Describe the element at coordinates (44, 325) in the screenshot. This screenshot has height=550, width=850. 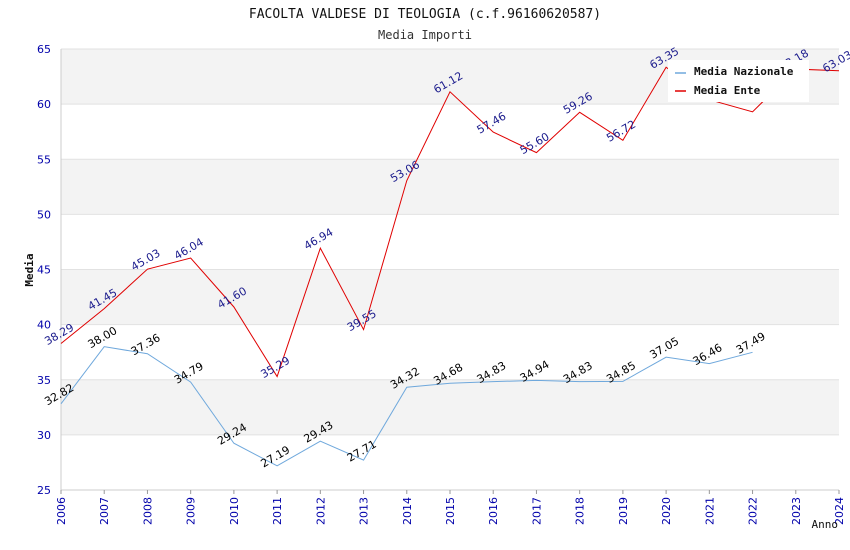
I see `y-tick-label: 40` at that location.